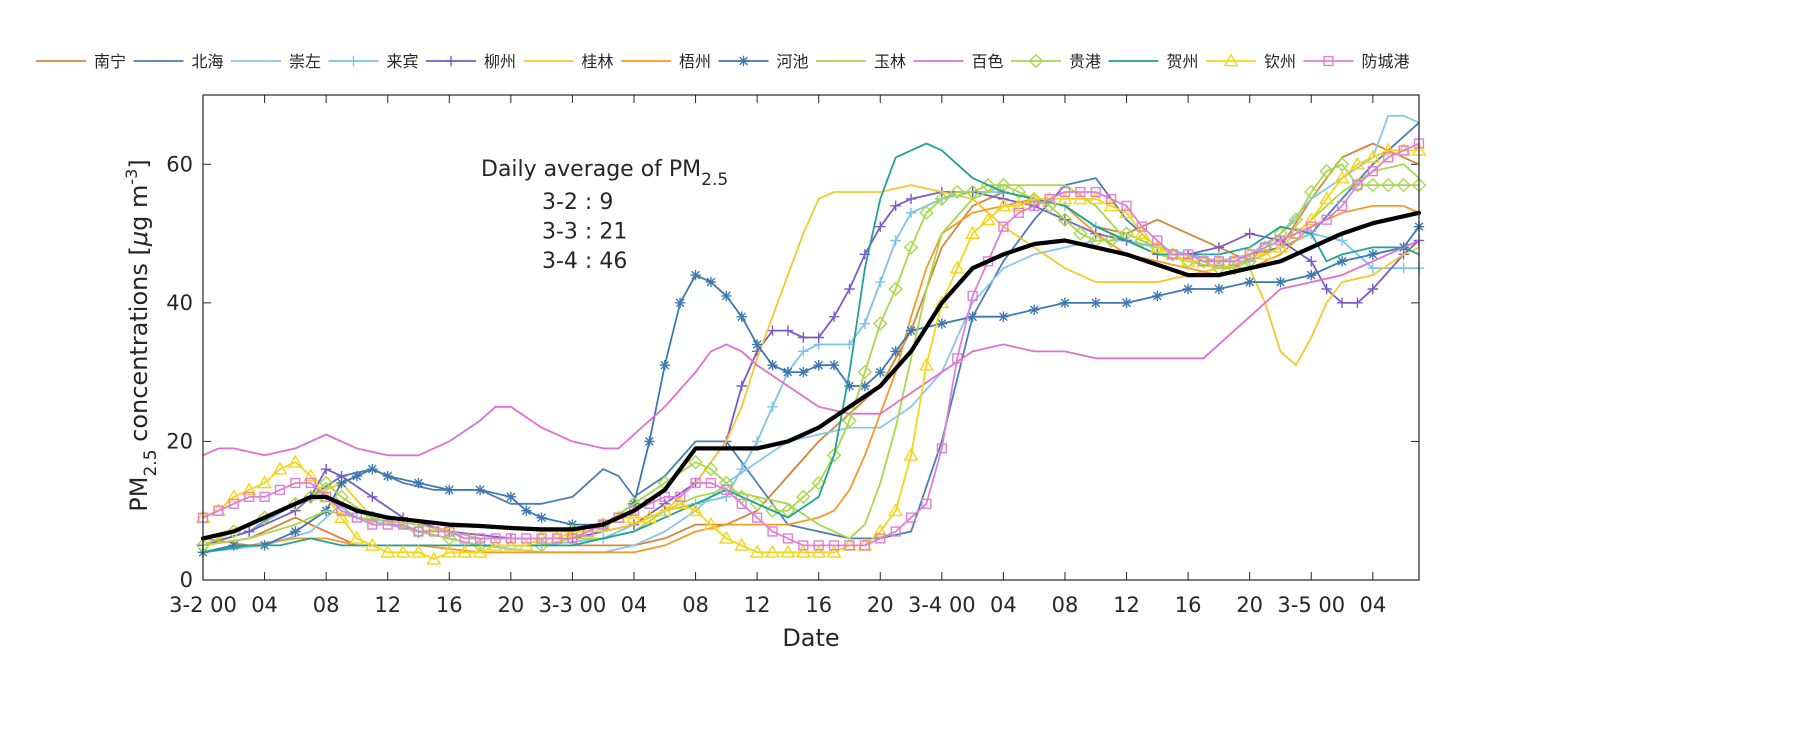  Describe the element at coordinates (341, 516) in the screenshot. I see `point-钦州-9` at that location.